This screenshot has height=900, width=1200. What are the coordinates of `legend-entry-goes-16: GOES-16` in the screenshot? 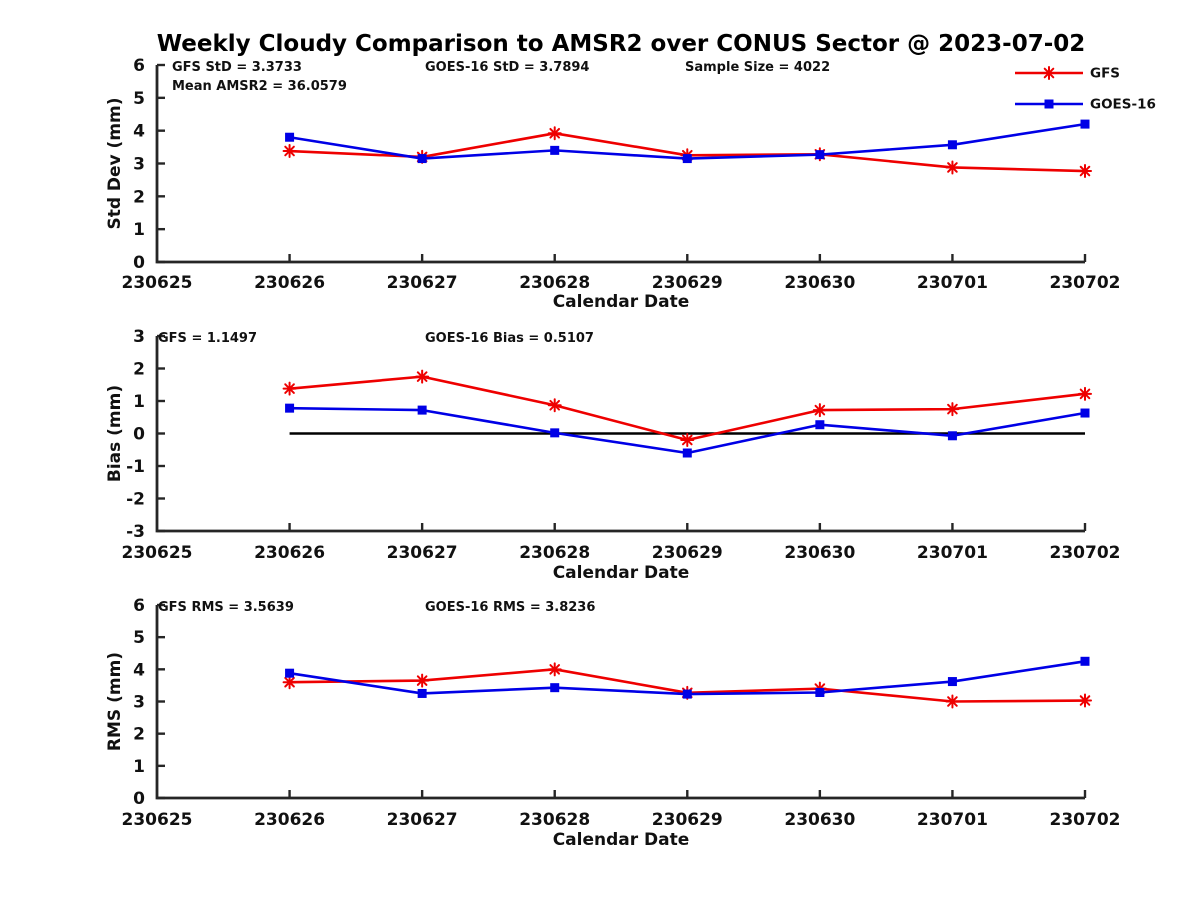 It's located at (1085, 105).